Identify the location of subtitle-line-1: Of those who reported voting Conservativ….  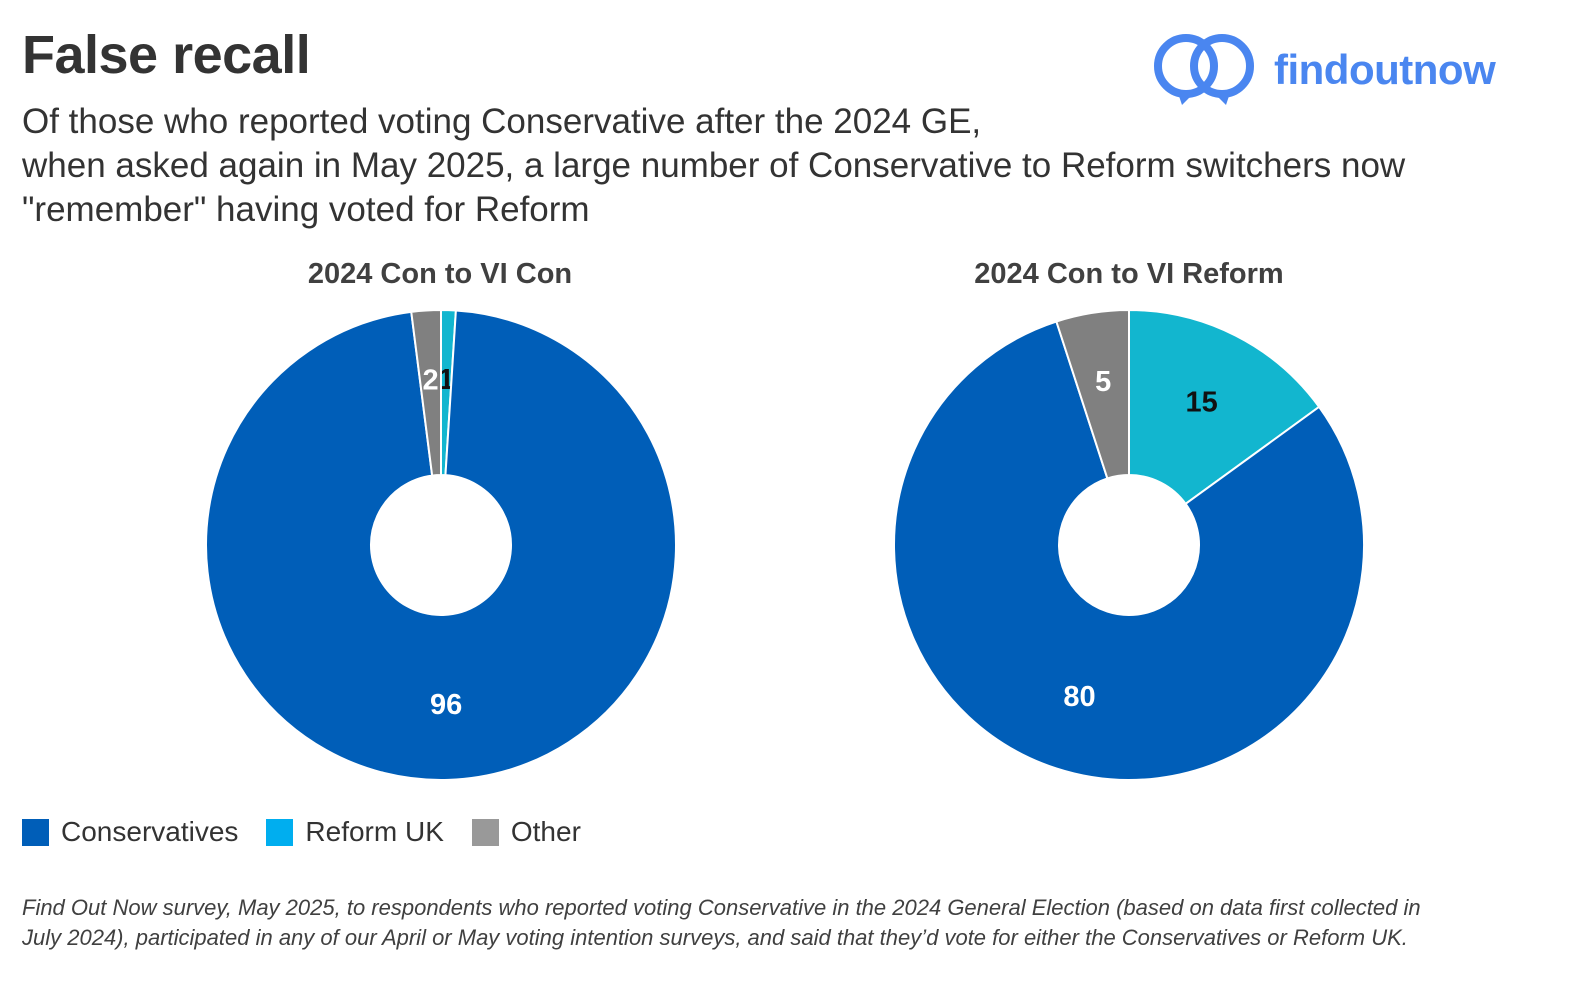
(502, 121).